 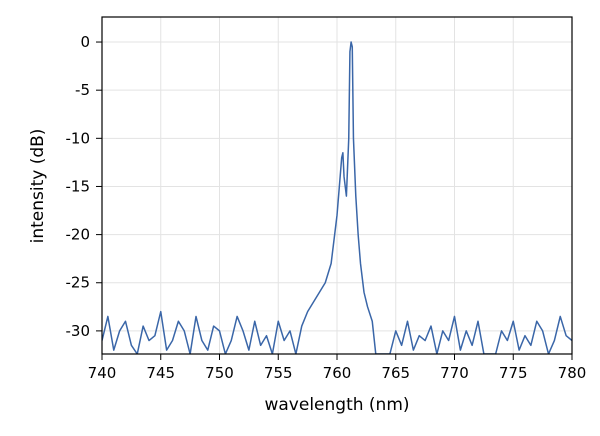 I want to click on x-tick-label: 755, so click(x=278, y=373).